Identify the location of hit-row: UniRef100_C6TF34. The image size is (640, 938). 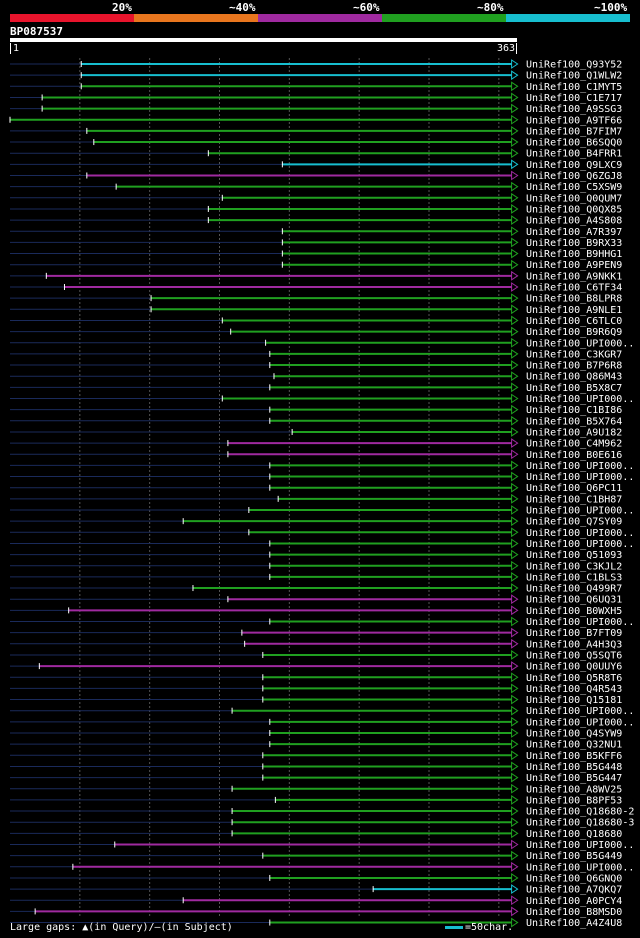
(316, 288).